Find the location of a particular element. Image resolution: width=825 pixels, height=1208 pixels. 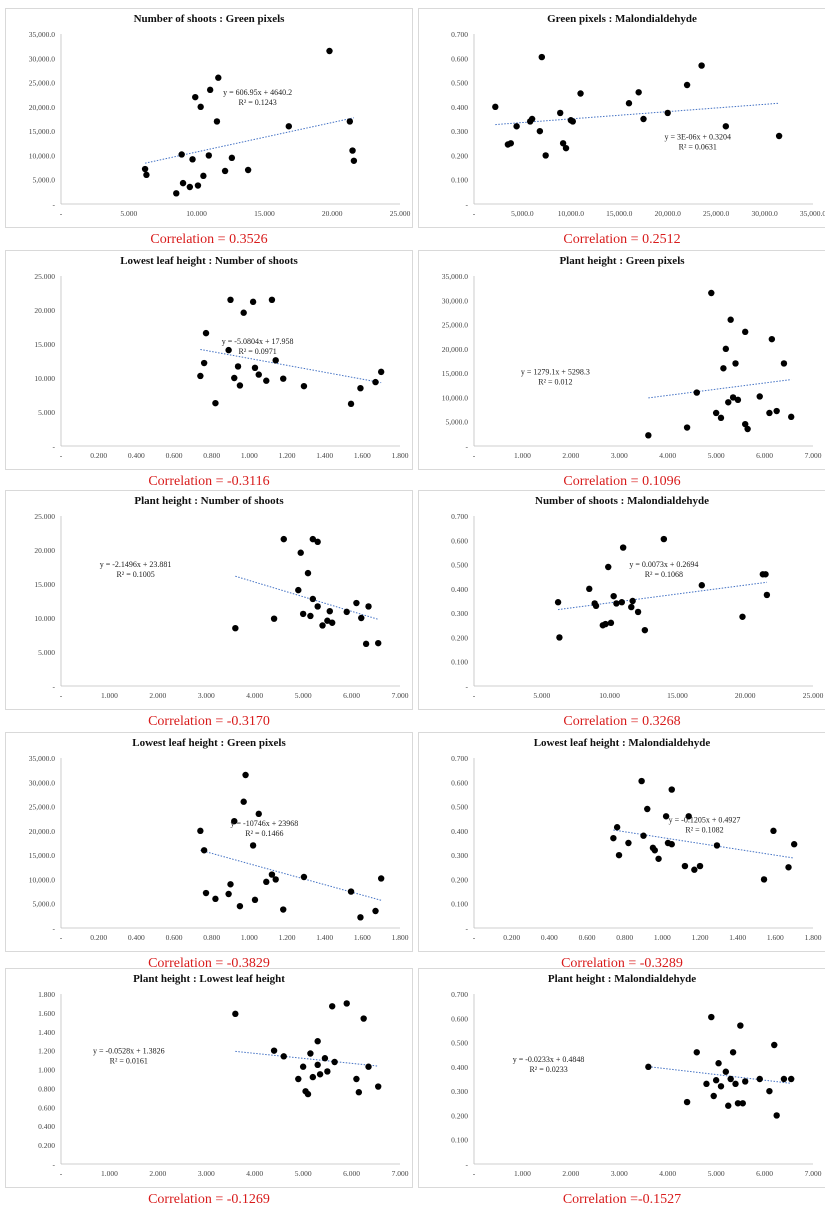

x-tick-label: 35,000.0 is located at coordinates (812, 213).